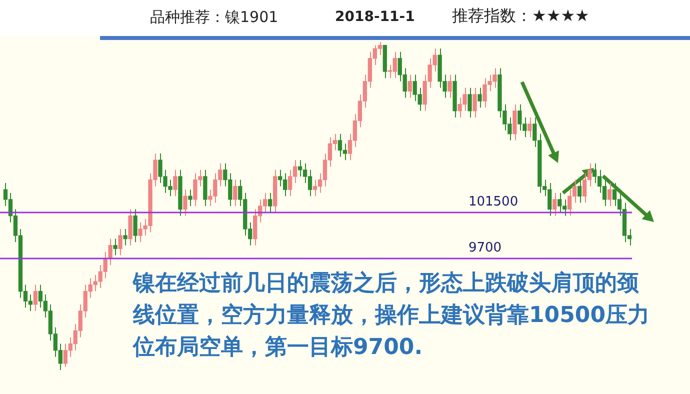 The width and height of the screenshot is (690, 394). I want to click on chart-title: 品种推荐：镍1901, so click(214, 17).